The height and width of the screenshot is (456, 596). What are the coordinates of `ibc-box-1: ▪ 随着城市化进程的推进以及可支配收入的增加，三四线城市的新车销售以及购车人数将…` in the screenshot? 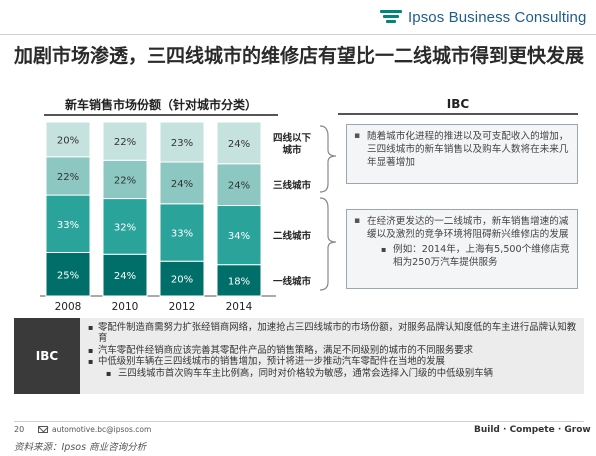 It's located at (462, 154).